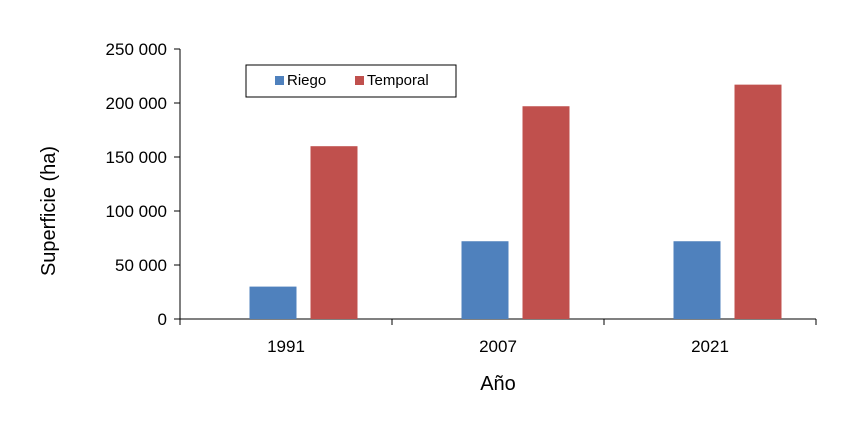 The width and height of the screenshot is (863, 428). Describe the element at coordinates (697, 280) in the screenshot. I see `bar-riego-2021` at that location.